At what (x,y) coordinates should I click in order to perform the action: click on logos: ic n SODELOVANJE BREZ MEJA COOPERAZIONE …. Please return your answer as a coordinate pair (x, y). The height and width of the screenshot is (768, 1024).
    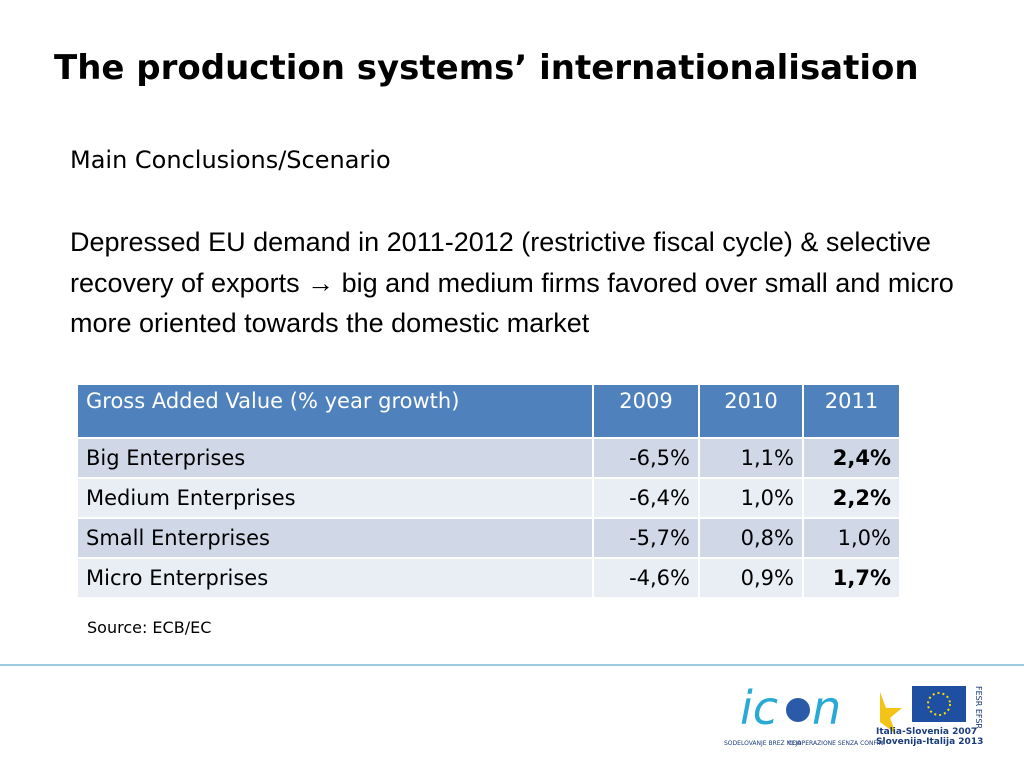
    Looking at the image, I should click on (853, 714).